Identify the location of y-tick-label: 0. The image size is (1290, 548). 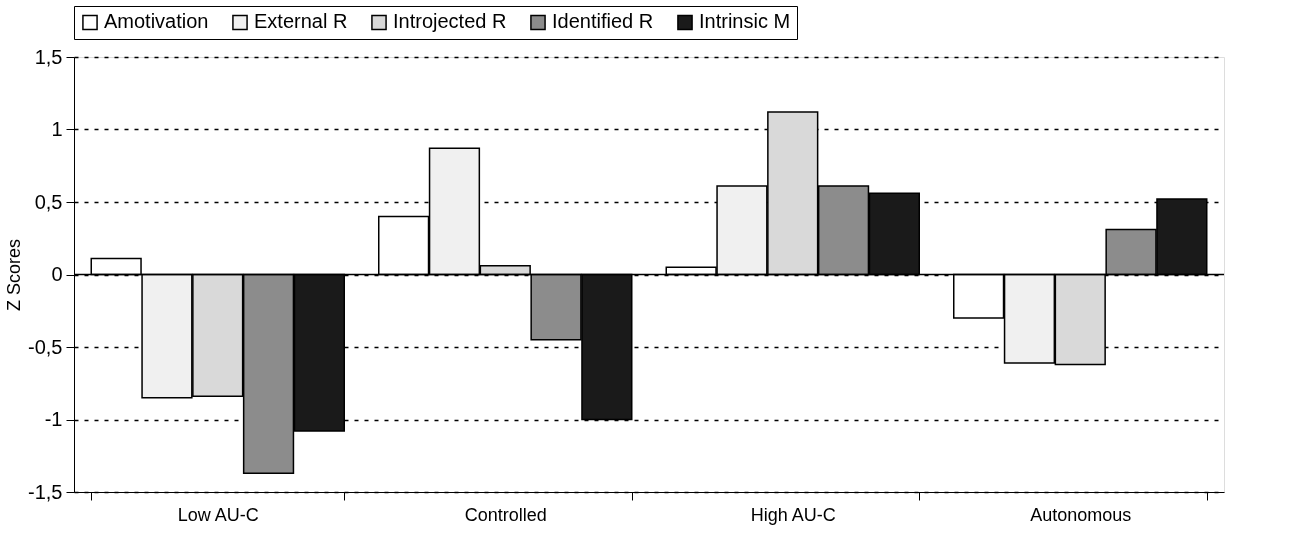
(57, 274).